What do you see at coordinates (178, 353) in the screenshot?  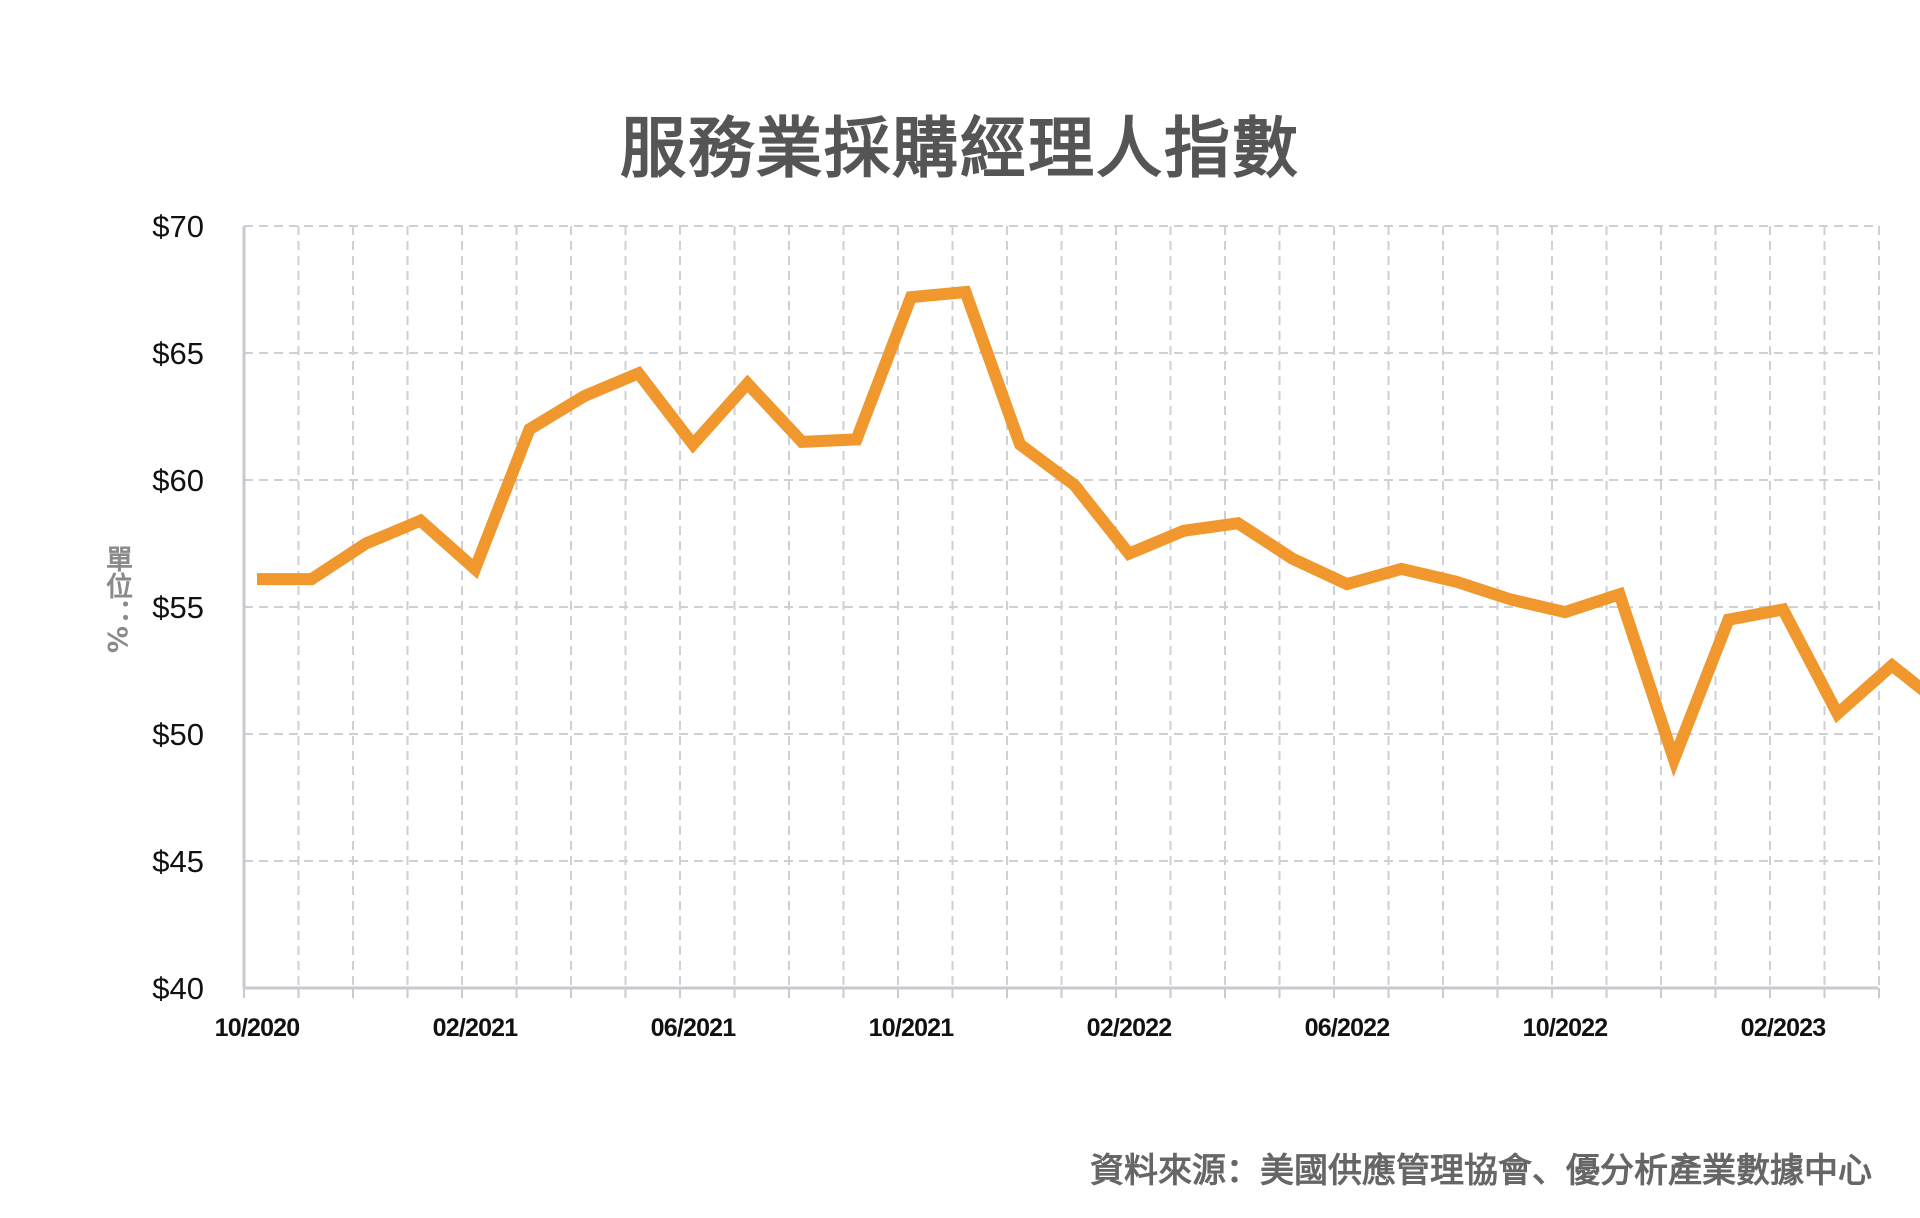 I see `y-tick-label: $65` at bounding box center [178, 353].